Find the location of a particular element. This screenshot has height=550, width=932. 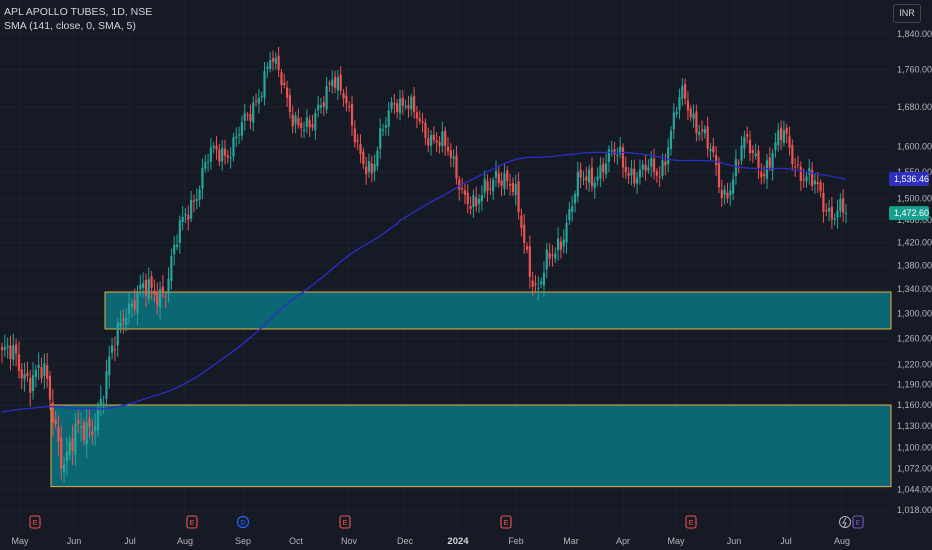

y-tick-label: 1,220.00 is located at coordinates (914, 364).